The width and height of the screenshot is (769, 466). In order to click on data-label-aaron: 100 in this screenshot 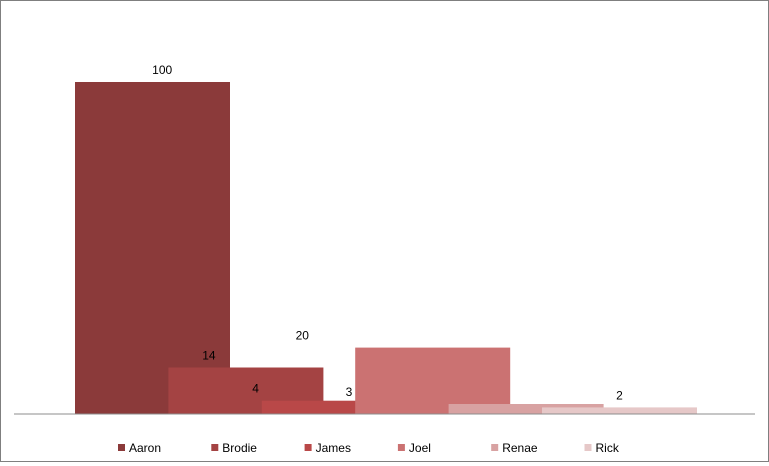, I will do `click(162, 70)`.